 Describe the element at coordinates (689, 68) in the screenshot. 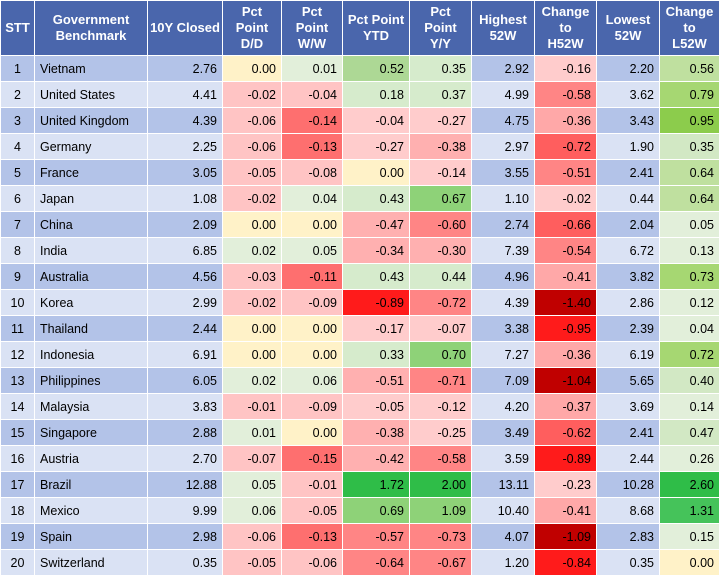

I see `cell-chg-l52: 0.56` at that location.